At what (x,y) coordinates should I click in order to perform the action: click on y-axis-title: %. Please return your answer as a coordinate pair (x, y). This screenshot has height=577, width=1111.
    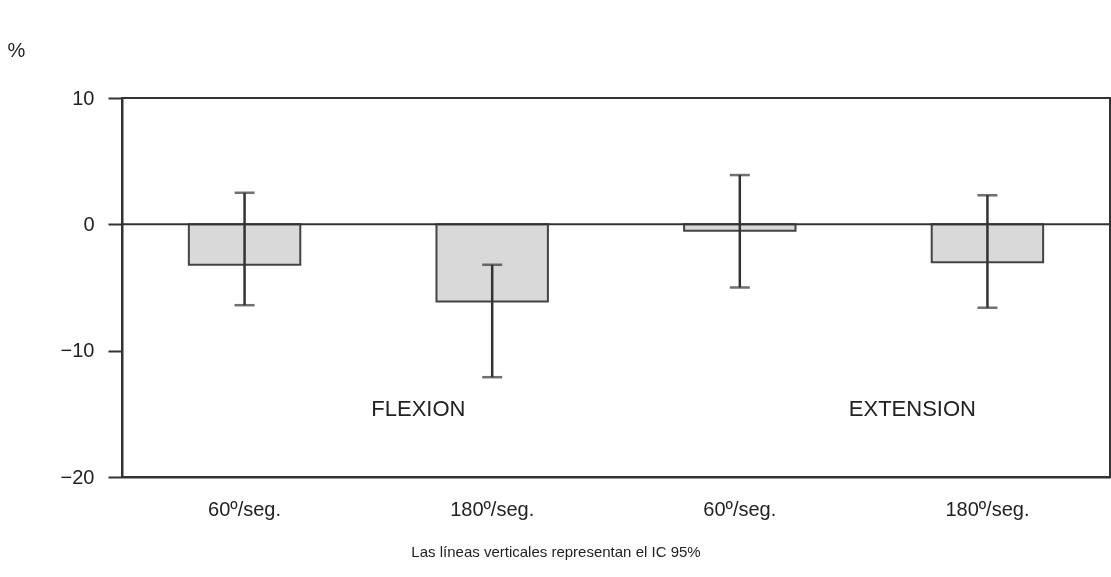
    Looking at the image, I should click on (16, 49).